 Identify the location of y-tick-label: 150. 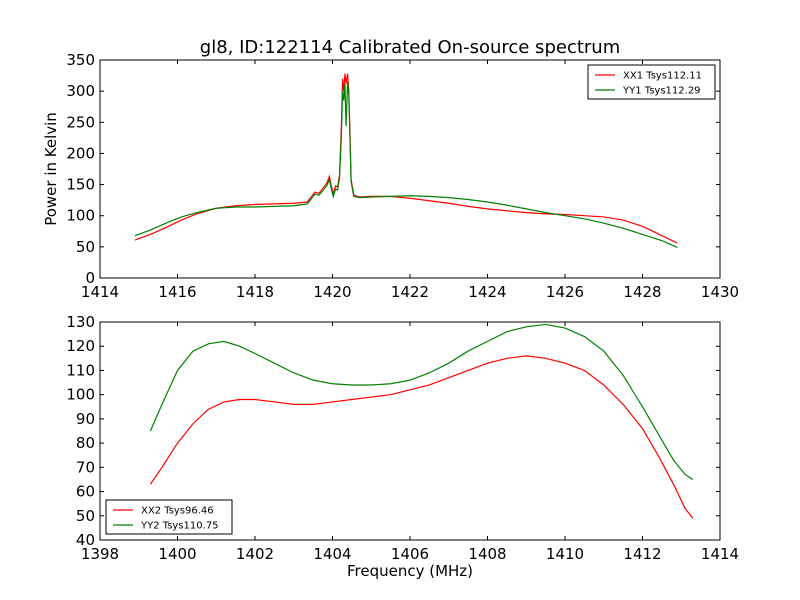
(80, 185).